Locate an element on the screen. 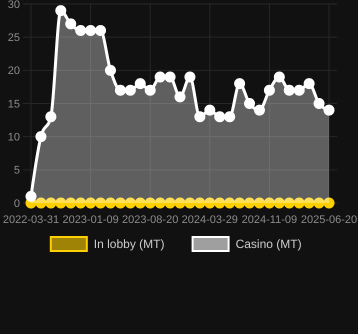 This screenshot has height=334, width=358. y-tick-label: 25 is located at coordinates (14, 38).